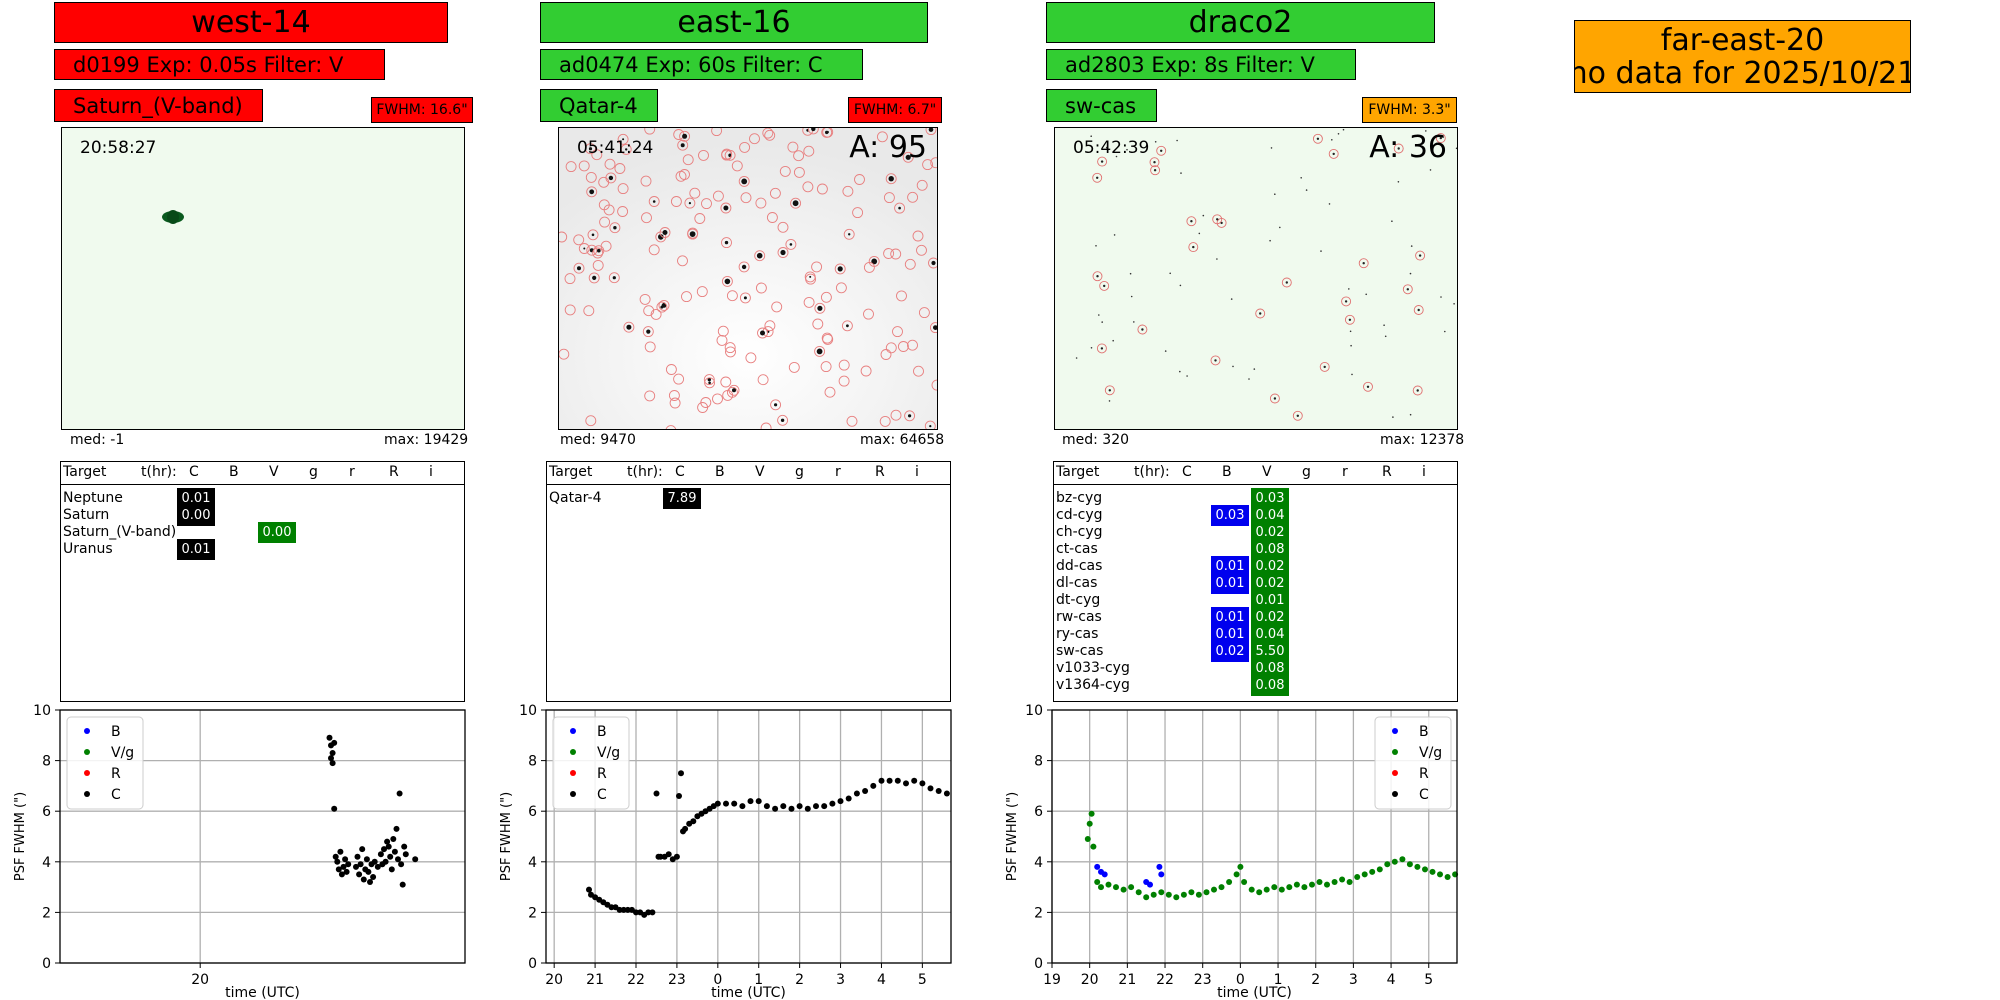  What do you see at coordinates (120, 532) in the screenshot?
I see `target-name: Saturn_(V-band)` at bounding box center [120, 532].